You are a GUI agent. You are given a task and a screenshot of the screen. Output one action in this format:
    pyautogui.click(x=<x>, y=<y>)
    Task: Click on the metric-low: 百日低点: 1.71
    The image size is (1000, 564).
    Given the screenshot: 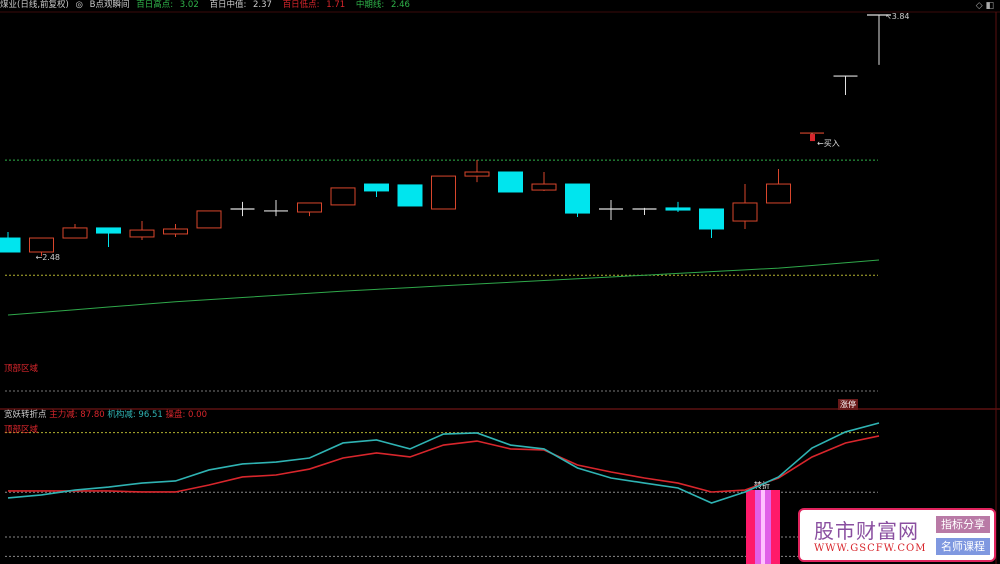 What is the action you would take?
    pyautogui.click(x=314, y=5)
    